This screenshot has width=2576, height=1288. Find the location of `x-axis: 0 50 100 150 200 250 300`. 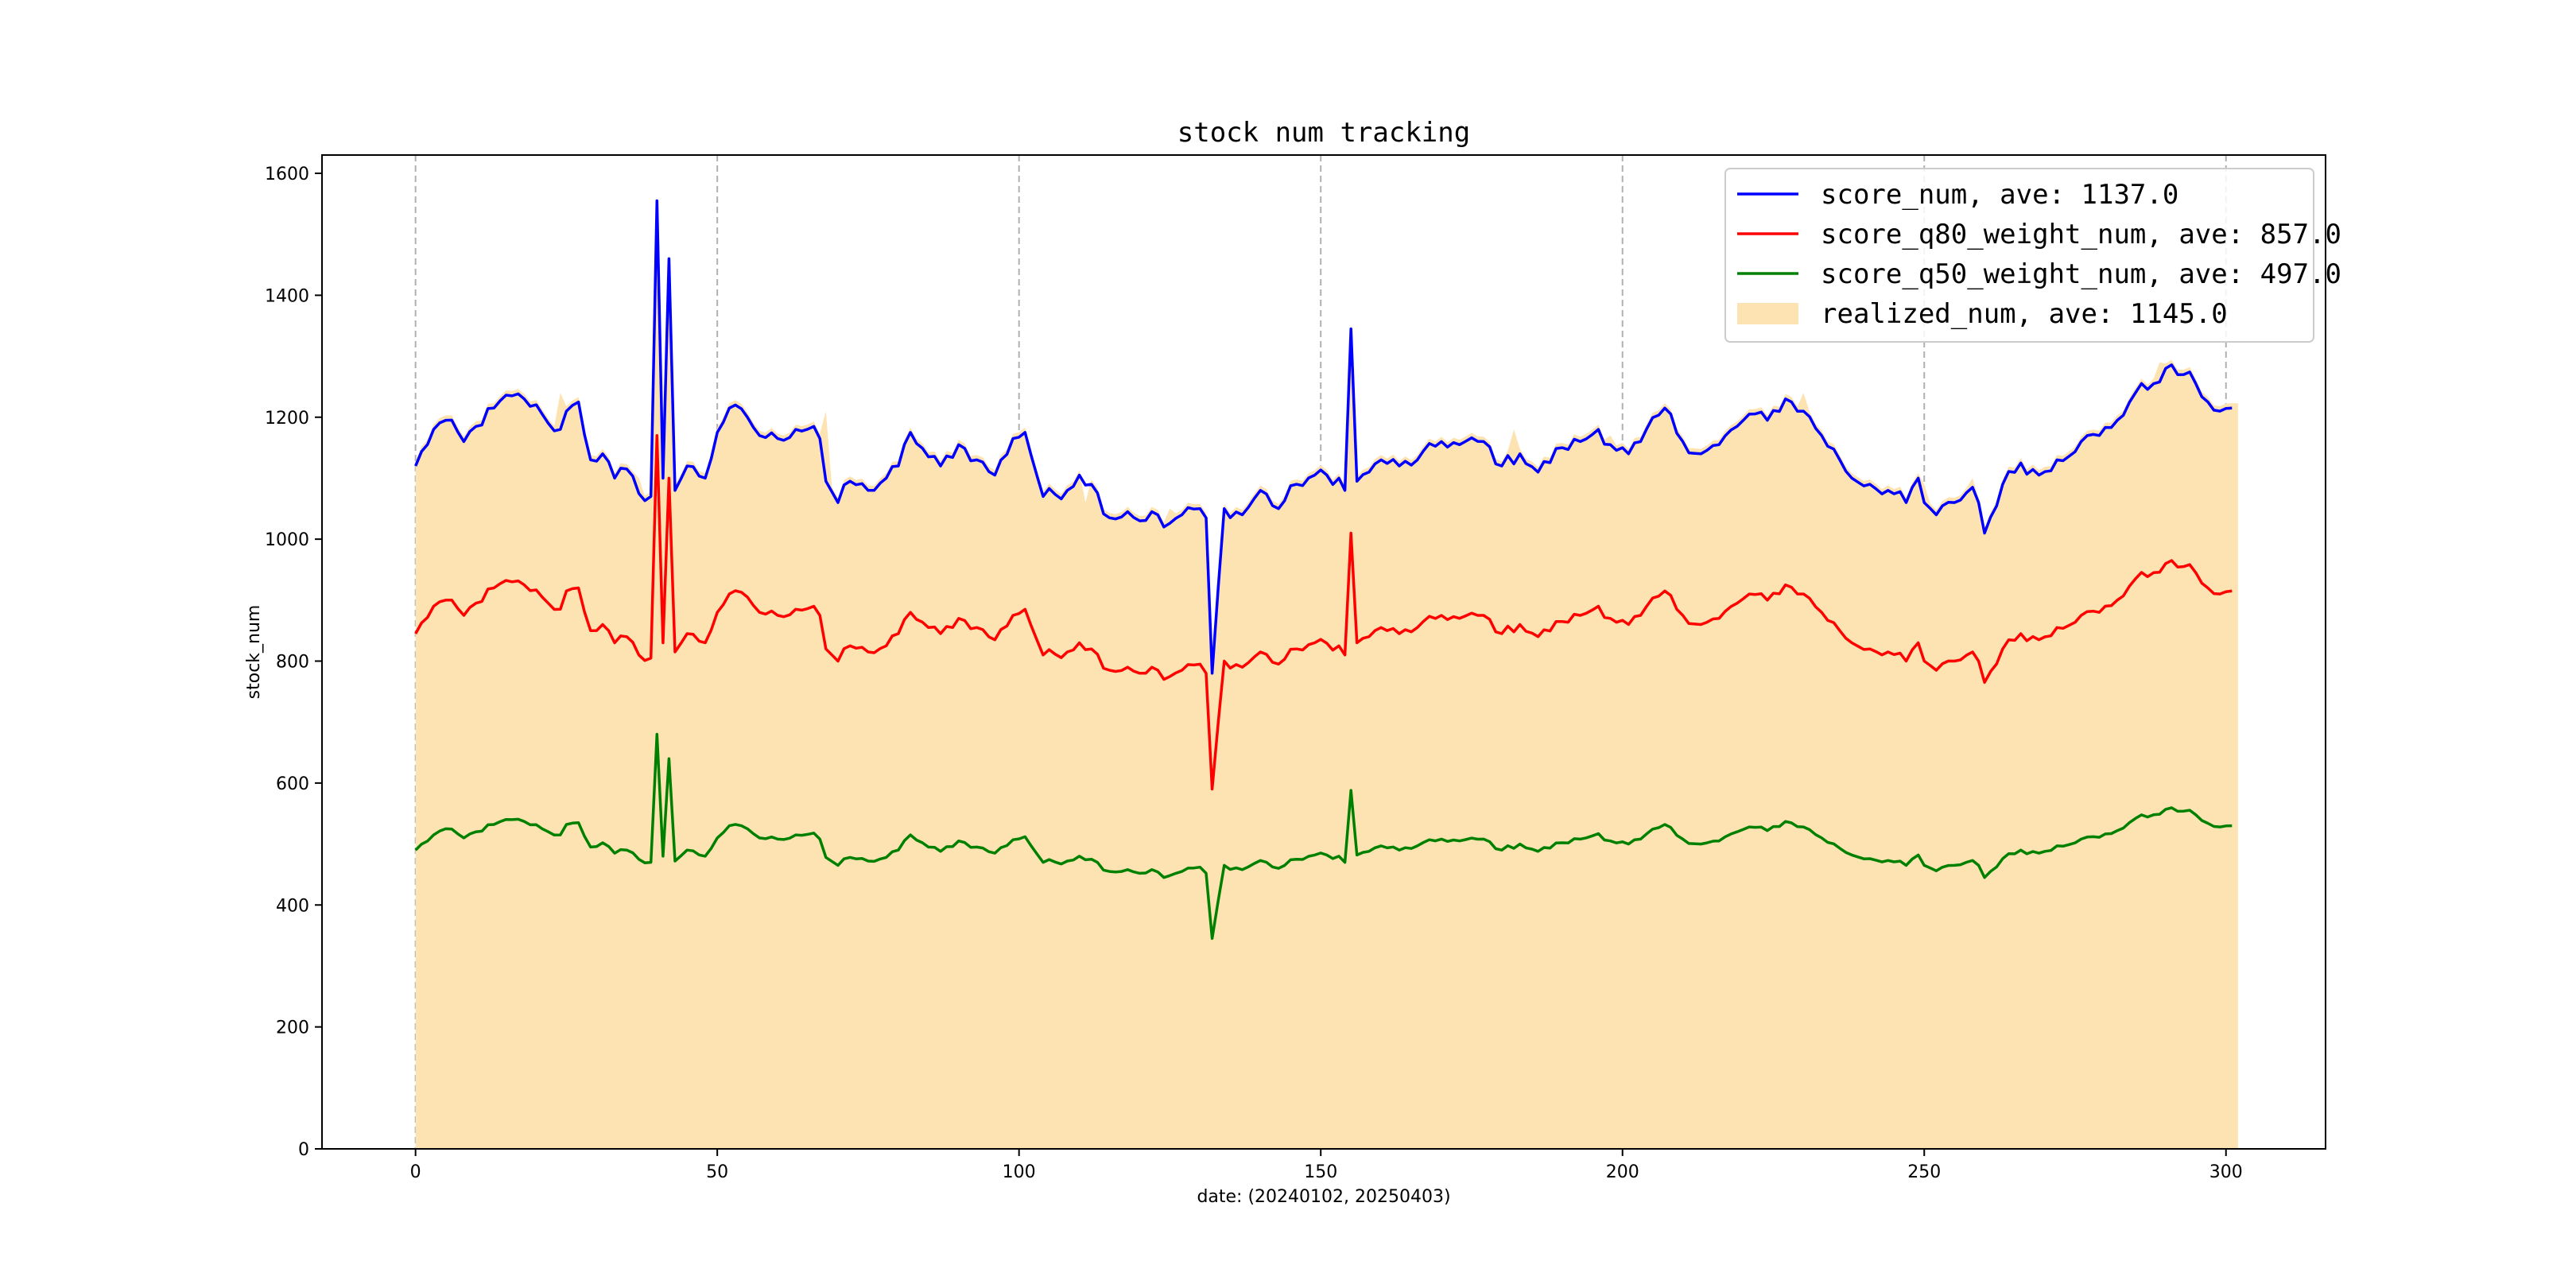

x-axis: 0 50 100 150 200 250 300 is located at coordinates (1327, 1166).